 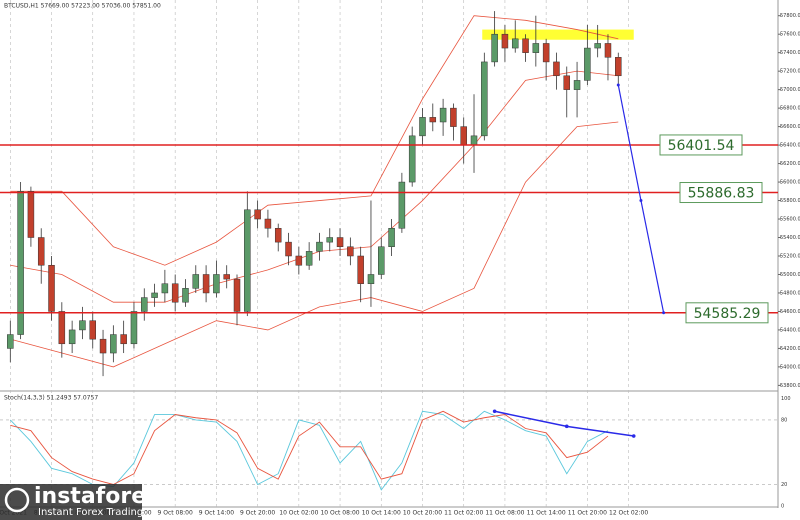 What do you see at coordinates (216, 513) in the screenshot?
I see `x-tick-label: 9 Oct 14:00` at bounding box center [216, 513].